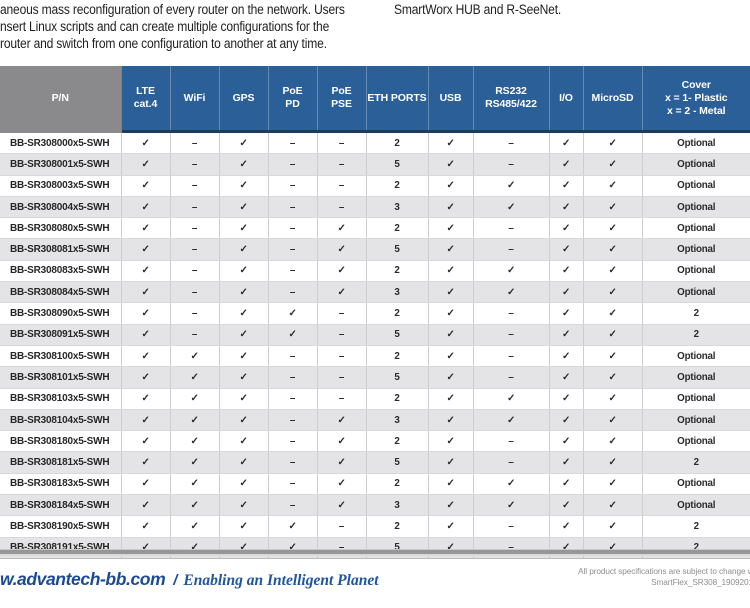  I want to click on table-row: BB-SR308091x5-SWH ✓ – ✓ ✓ –5 ✓ – ✓ ✓ 2, so click(375, 335).